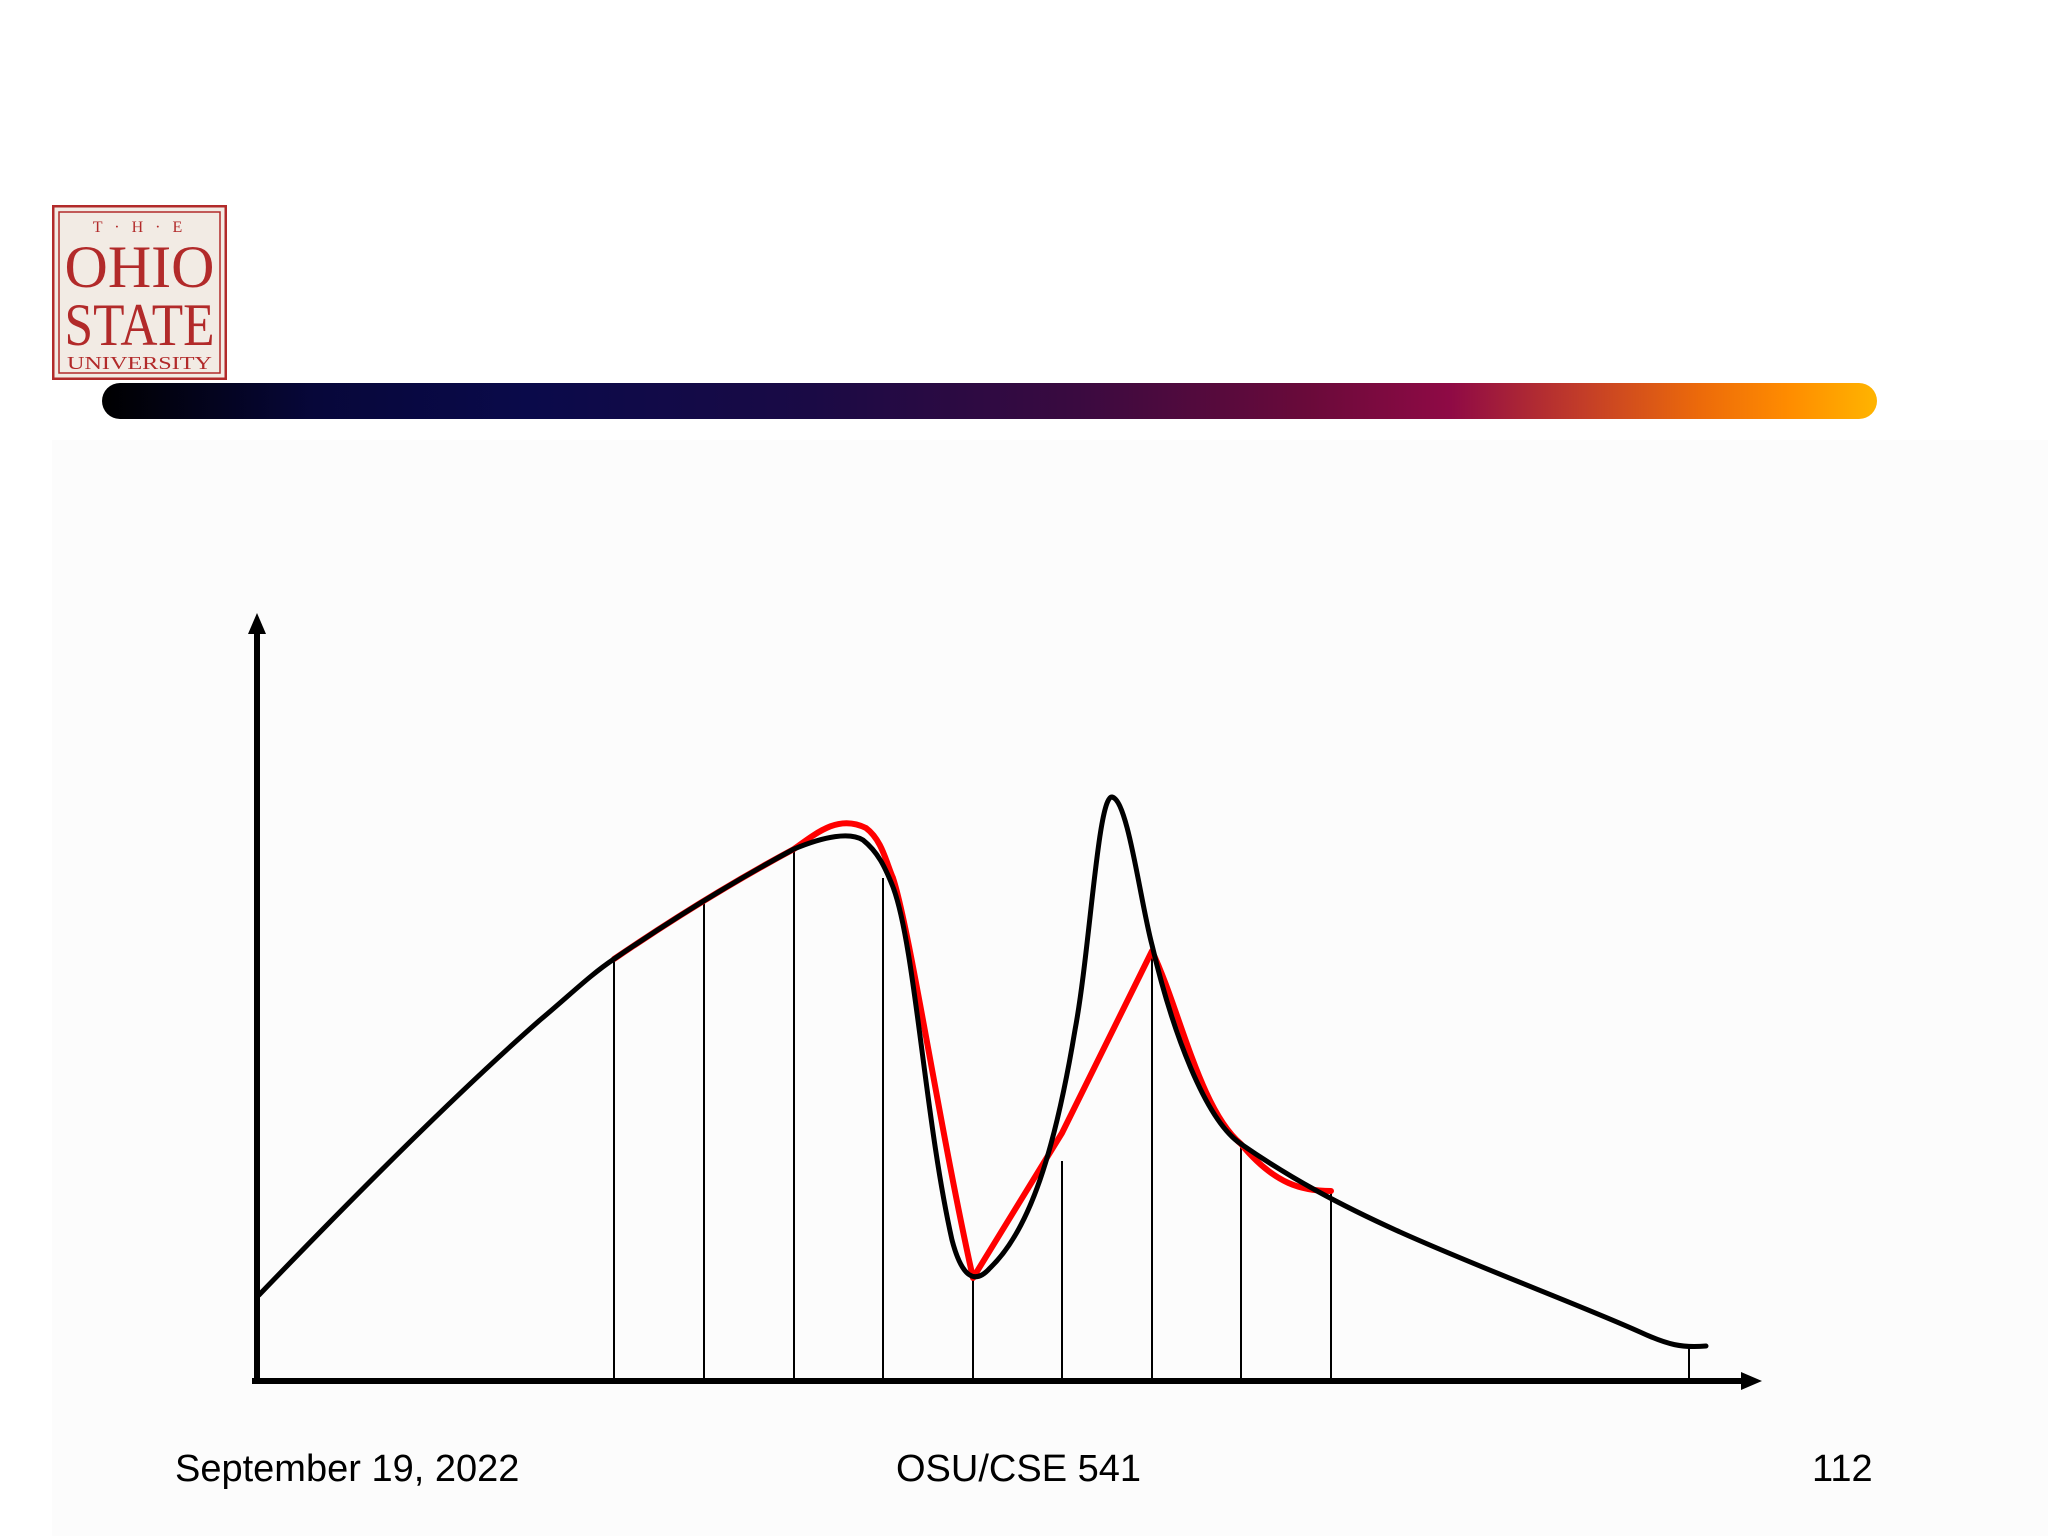 Image resolution: width=2048 pixels, height=1536 pixels. I want to click on footer-course: OSU/CSE 541, so click(1018, 1469).